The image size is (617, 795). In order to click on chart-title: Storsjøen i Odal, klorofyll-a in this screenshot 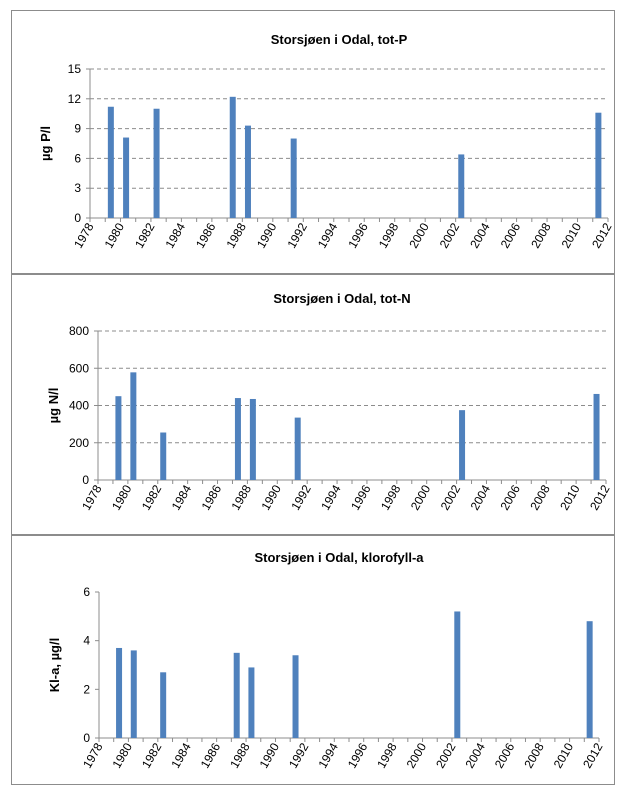, I will do `click(339, 557)`.